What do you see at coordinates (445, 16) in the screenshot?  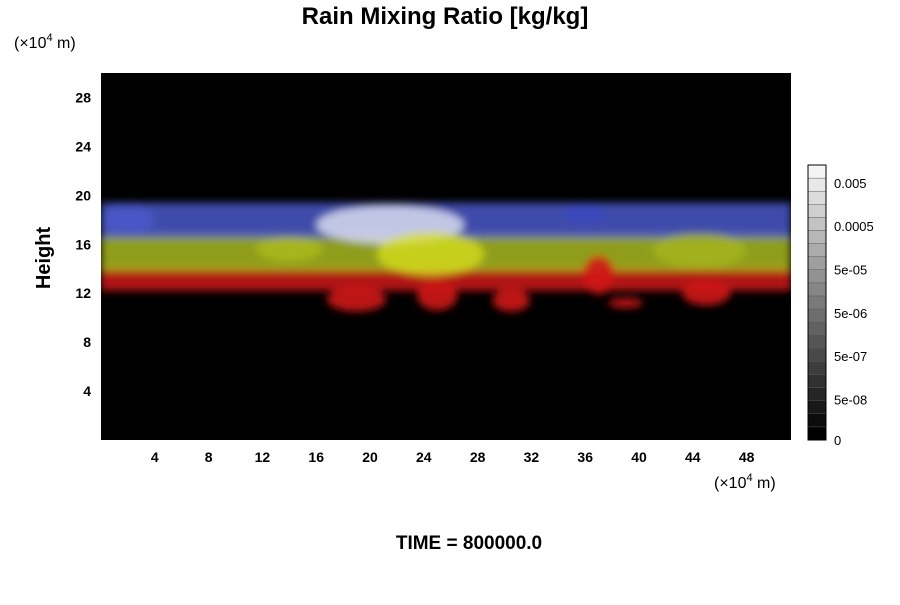 I see `chart-title: Rain Mixing Ratio [kg/kg]` at bounding box center [445, 16].